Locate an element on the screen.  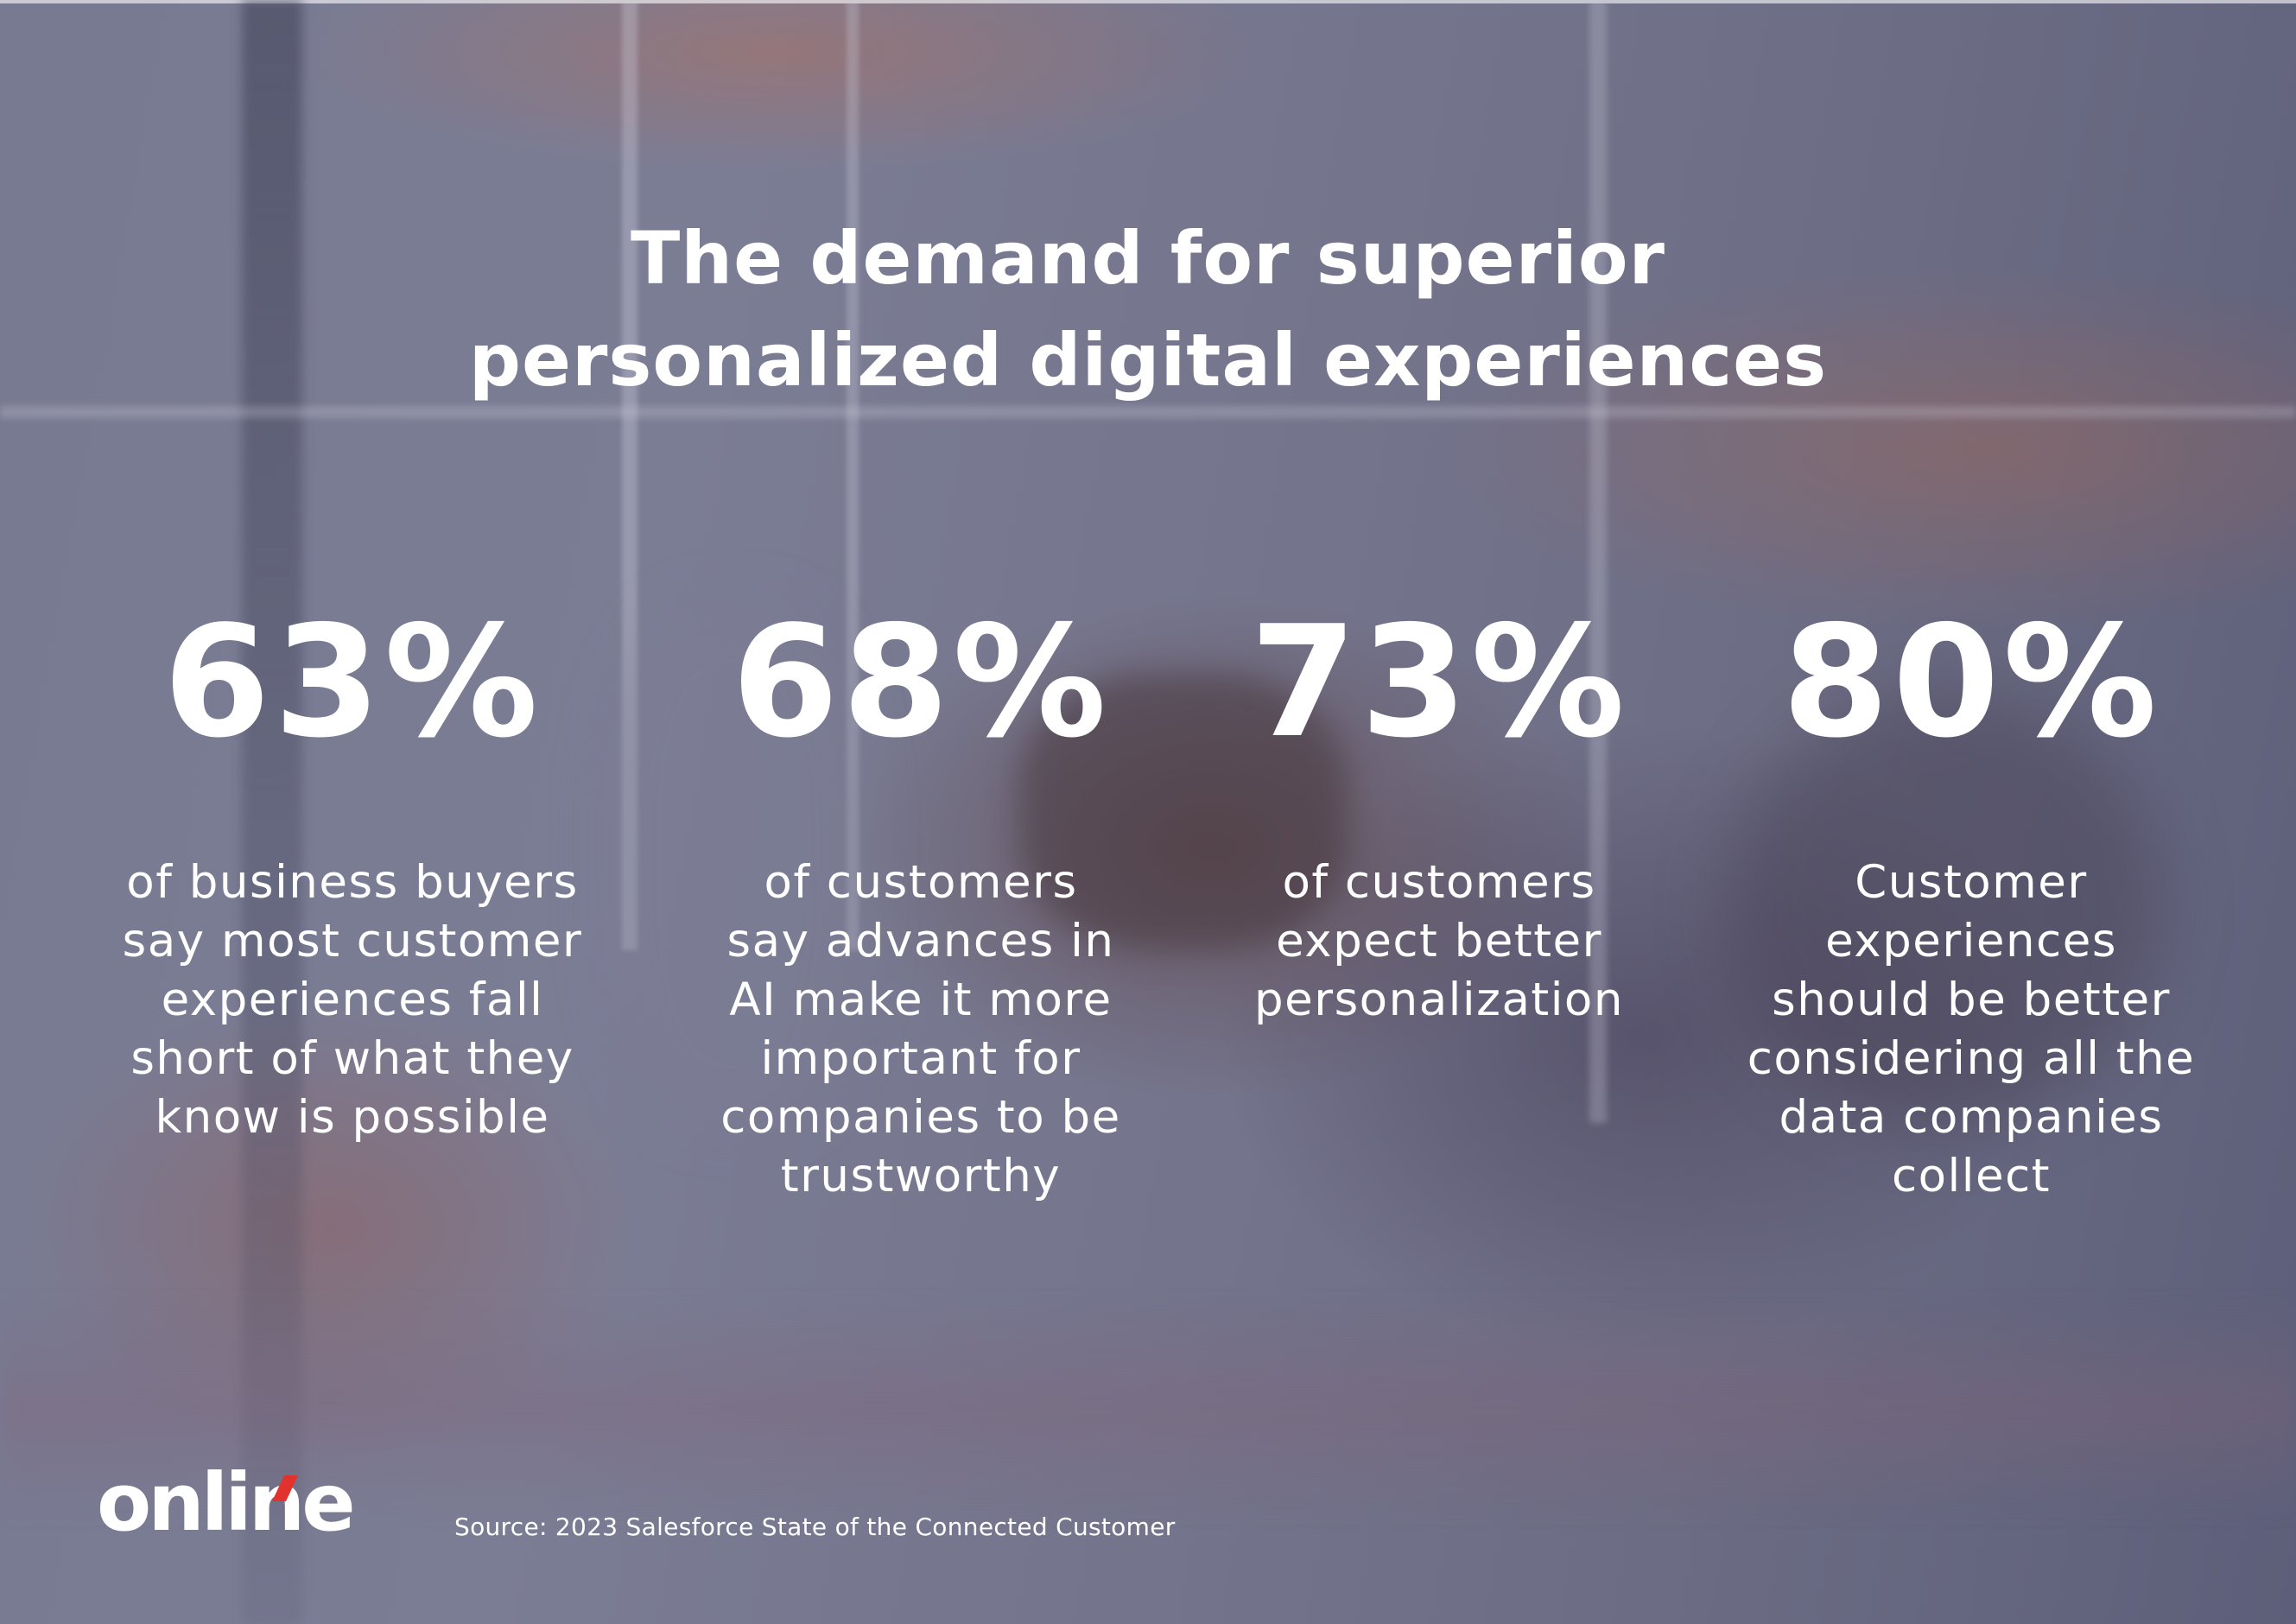
online-logo: online is located at coordinates (227, 1503).